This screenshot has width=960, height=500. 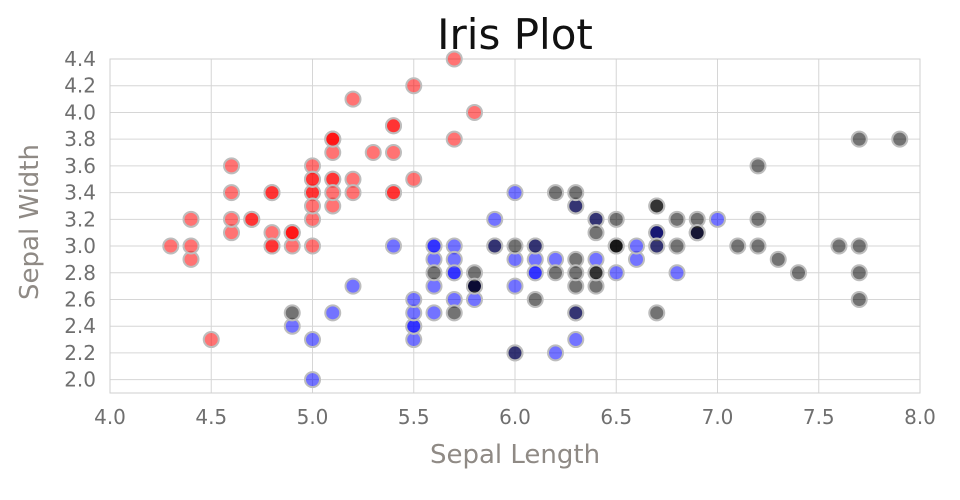 I want to click on y-tick-label: 3.8, so click(x=80, y=139).